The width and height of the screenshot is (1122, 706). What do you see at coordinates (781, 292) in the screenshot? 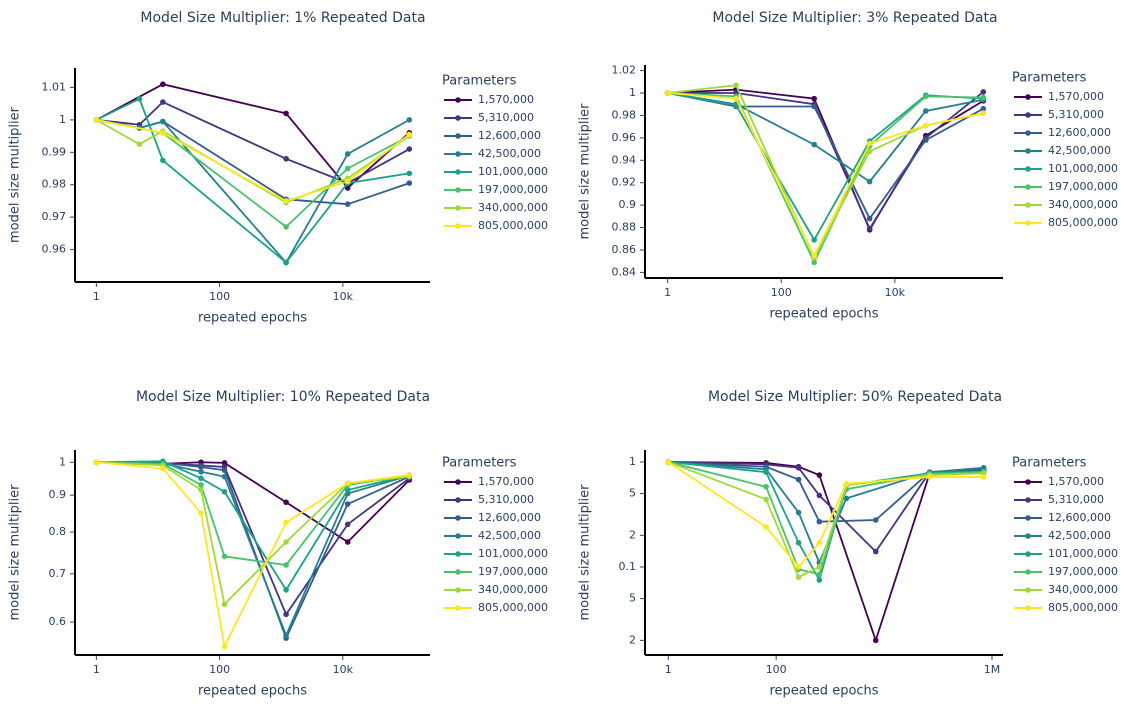
I see `x-tick-label: 100` at bounding box center [781, 292].